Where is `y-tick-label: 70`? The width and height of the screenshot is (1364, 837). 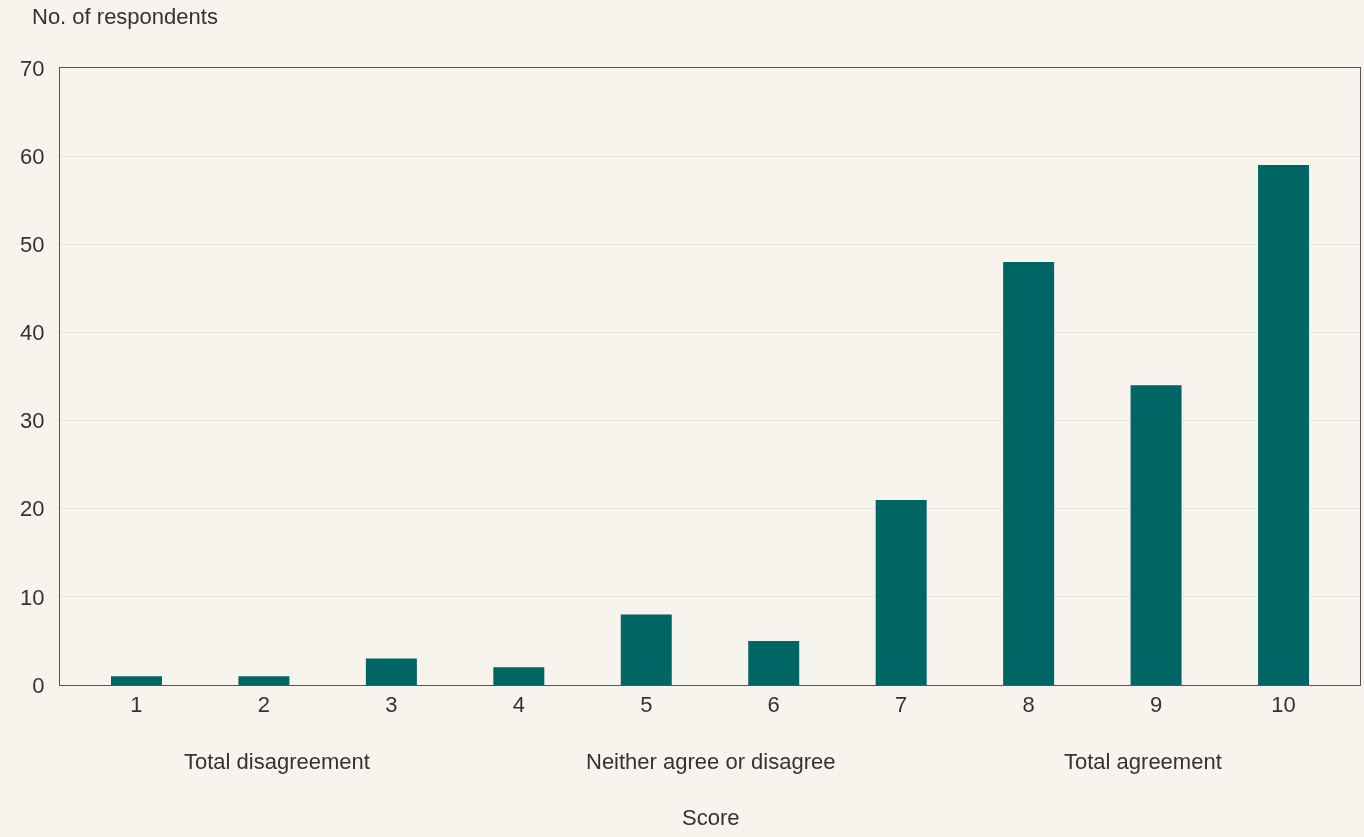 y-tick-label: 70 is located at coordinates (32, 68).